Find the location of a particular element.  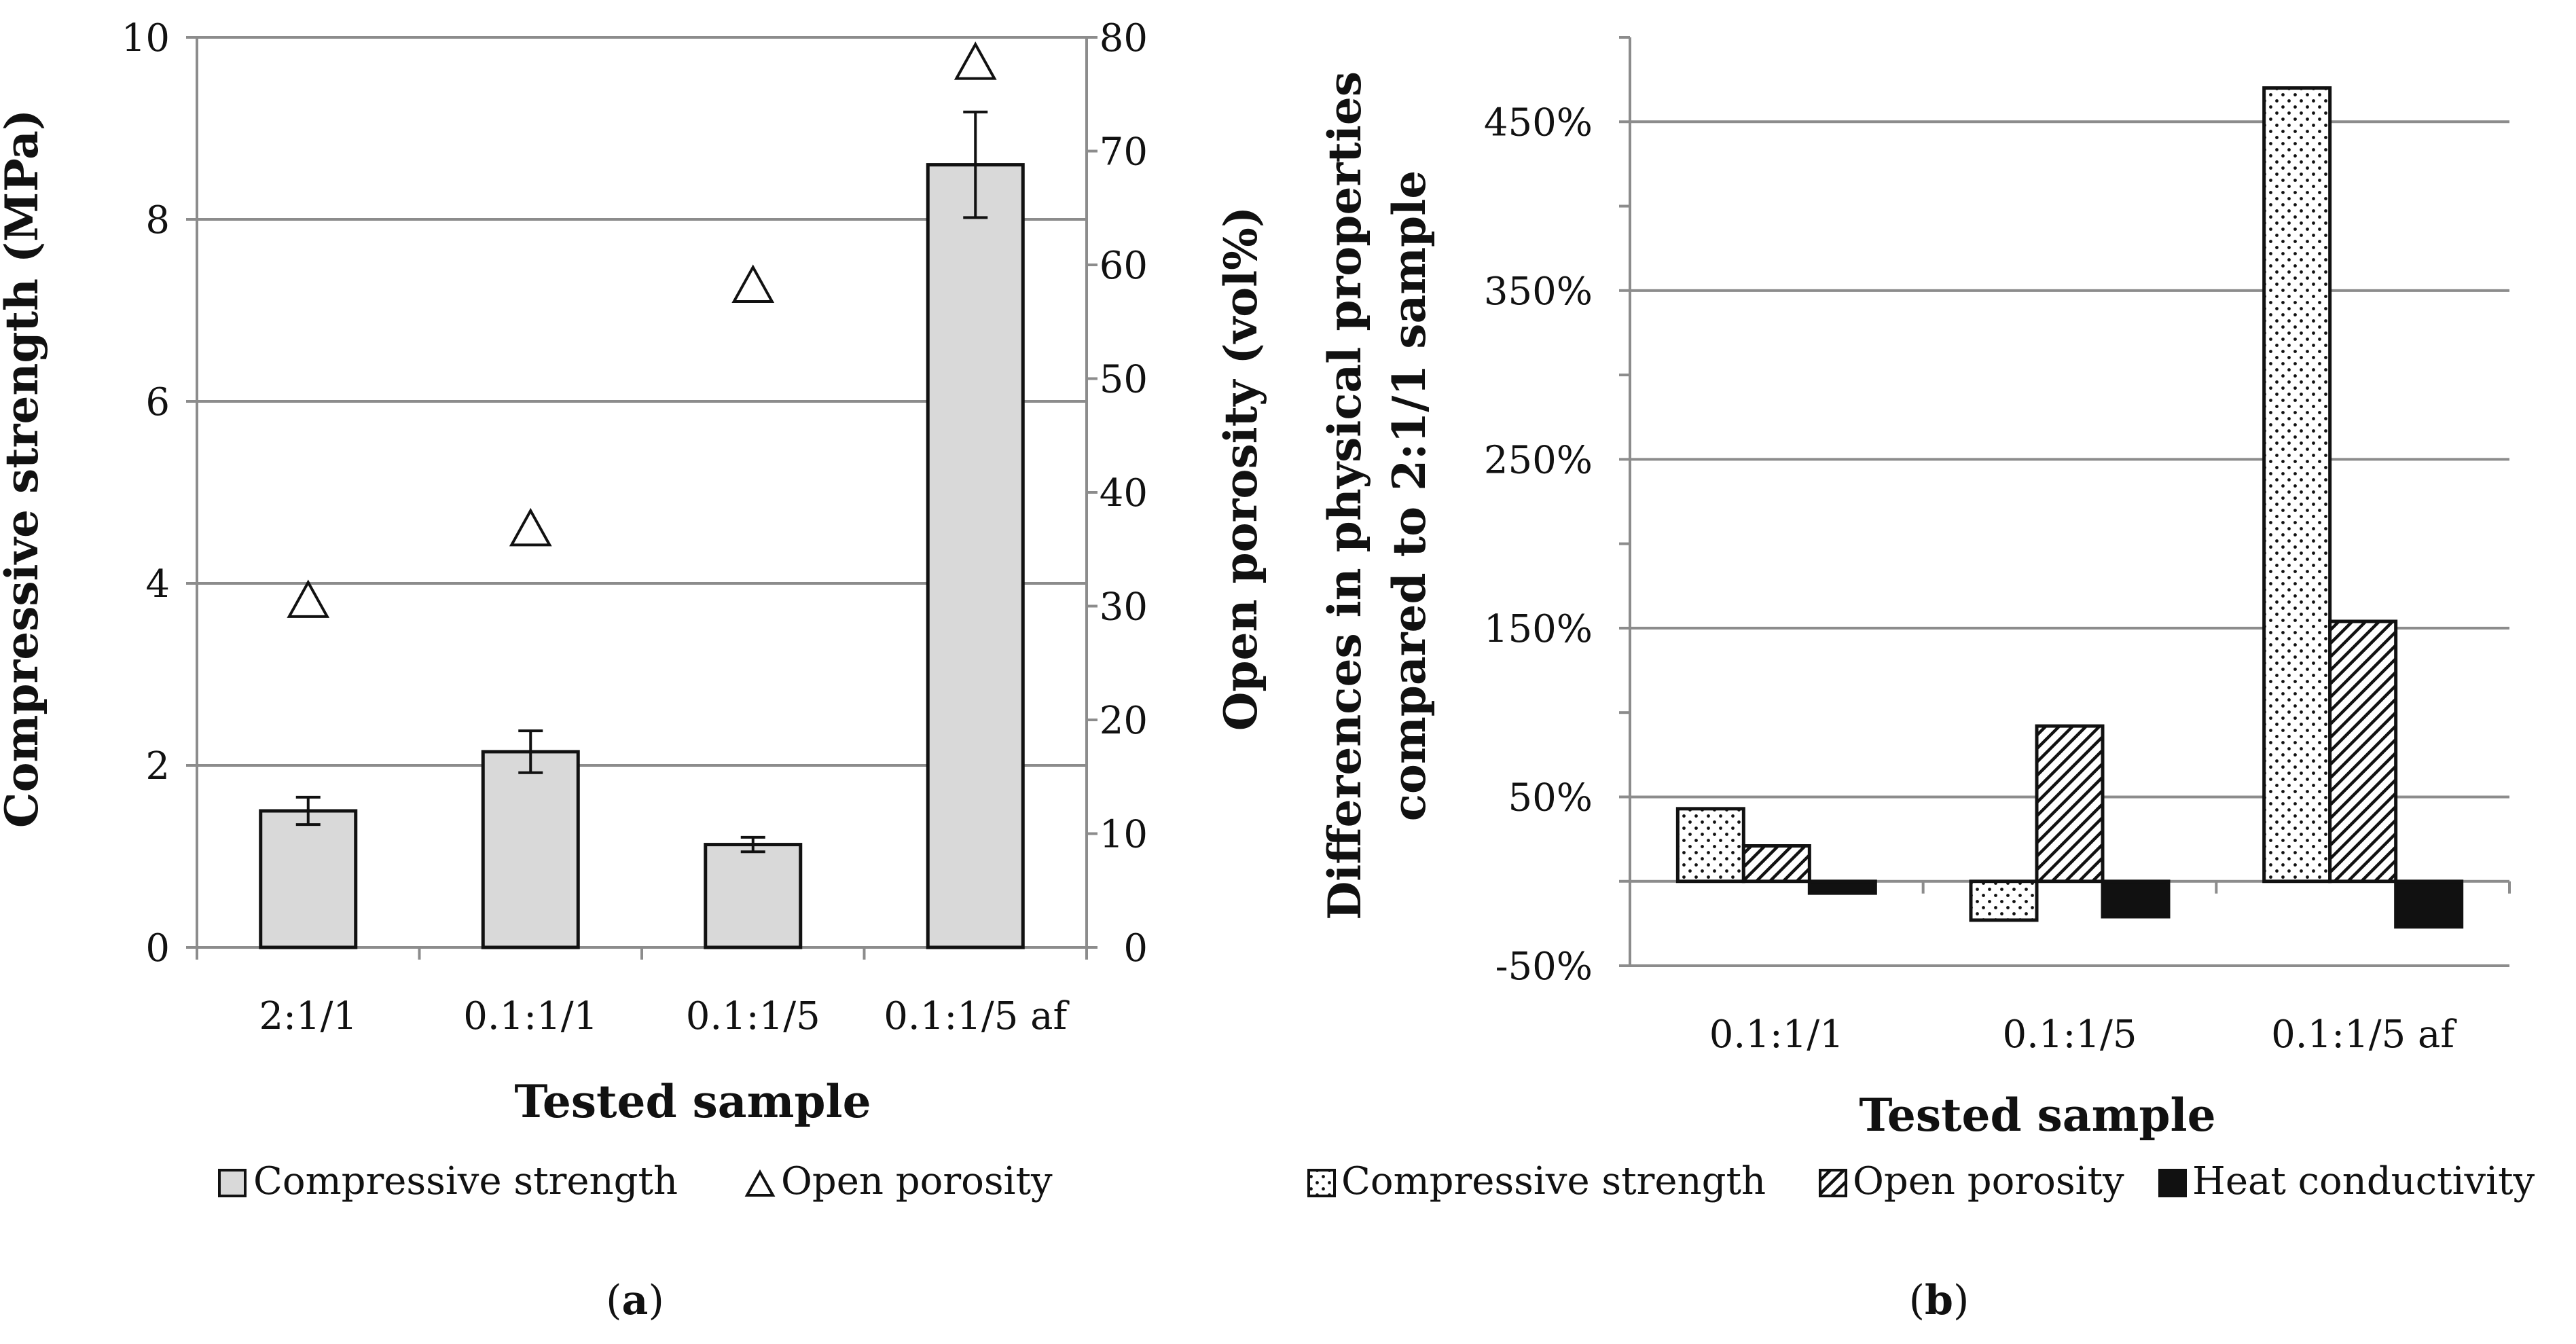

y2-tick-label: 70 is located at coordinates (1124, 152).